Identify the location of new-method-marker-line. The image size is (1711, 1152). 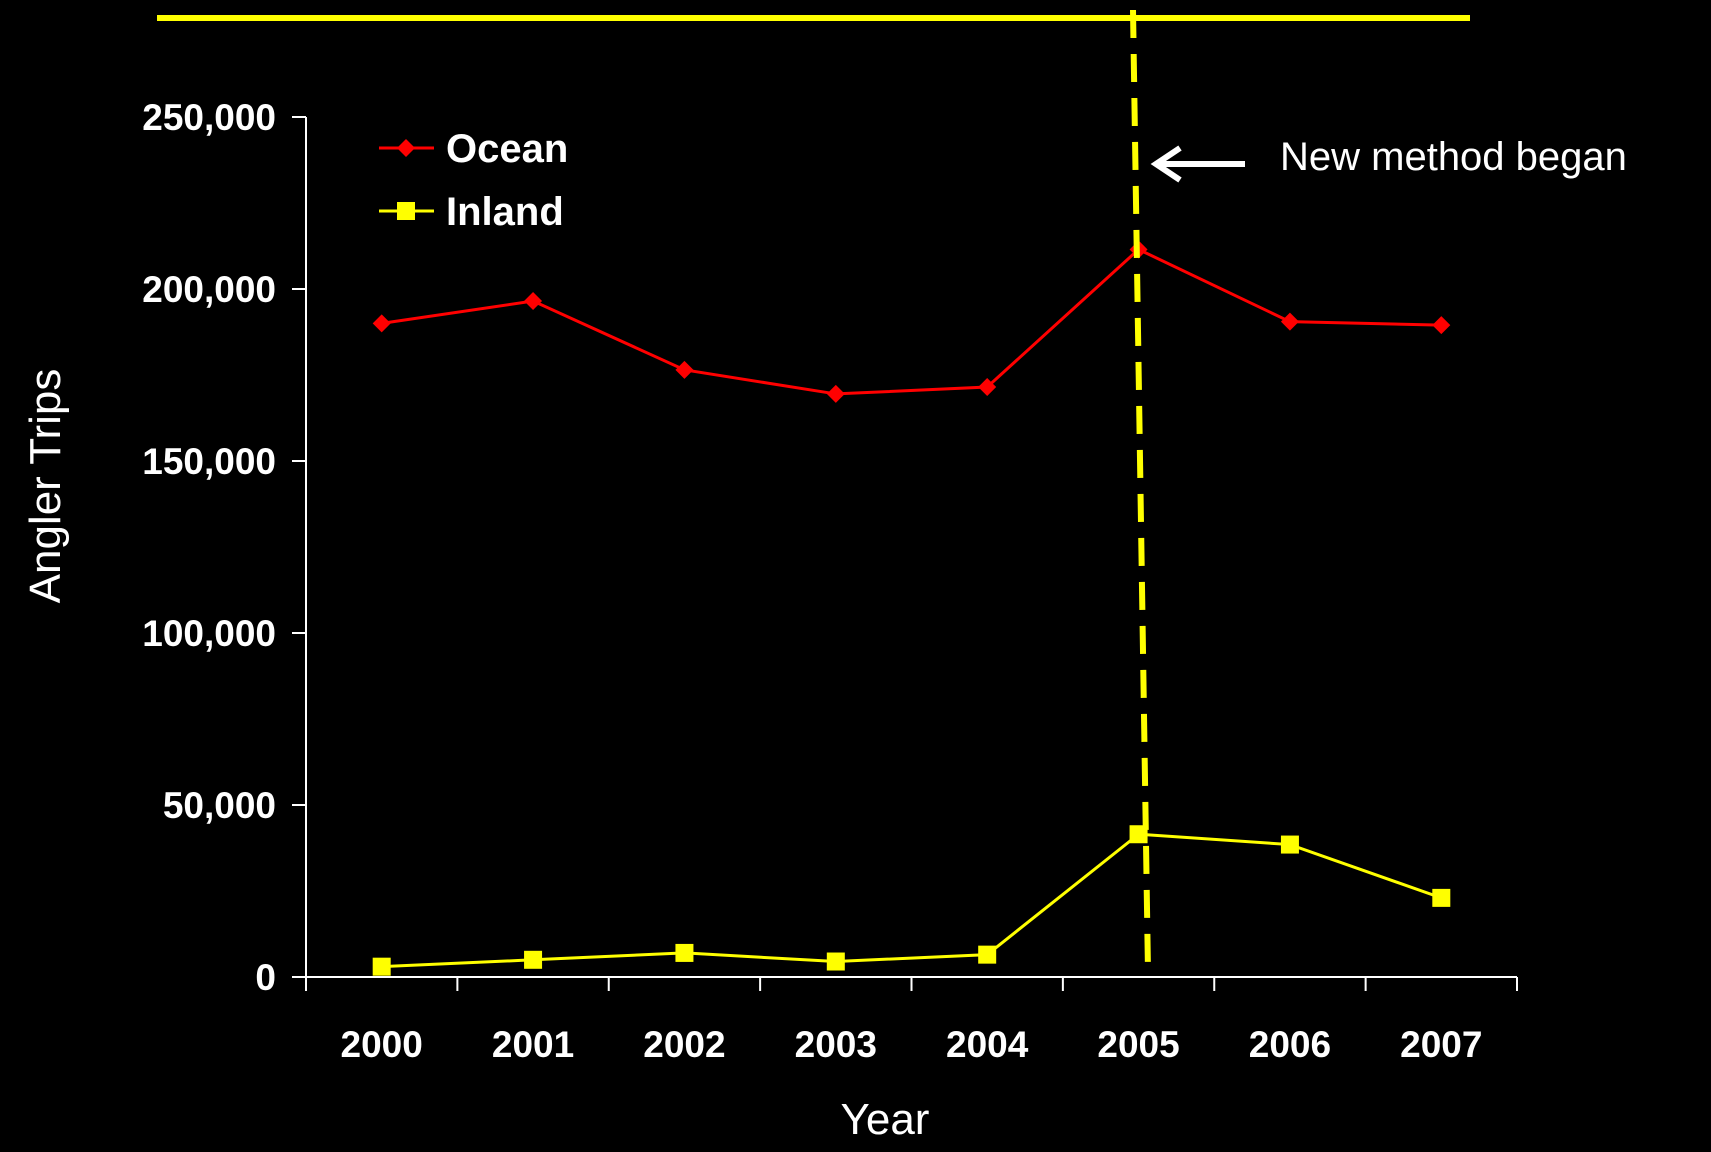
(1140, 491).